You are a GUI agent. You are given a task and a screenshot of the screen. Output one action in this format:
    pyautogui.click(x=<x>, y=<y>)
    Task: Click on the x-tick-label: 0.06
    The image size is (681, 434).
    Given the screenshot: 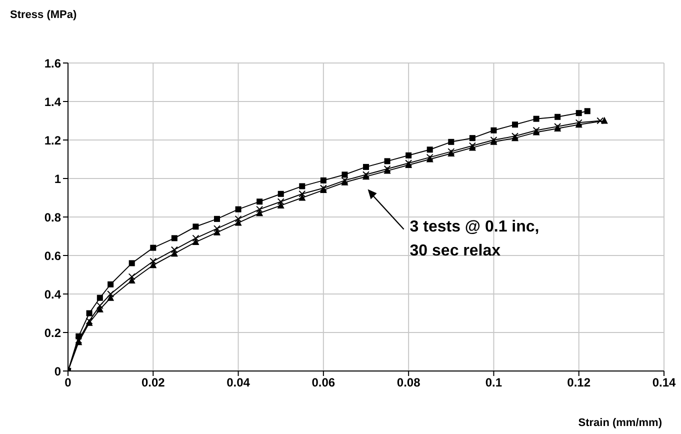 What is the action you would take?
    pyautogui.click(x=324, y=383)
    